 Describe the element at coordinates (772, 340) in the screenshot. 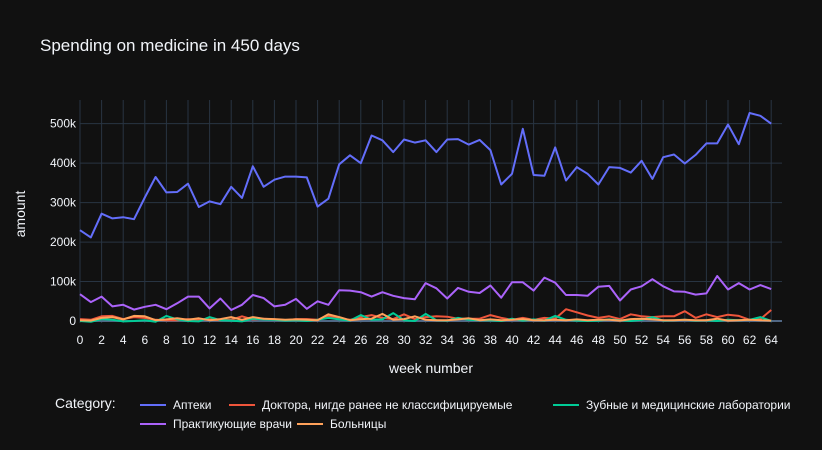

I see `x-tick-label: 64` at that location.